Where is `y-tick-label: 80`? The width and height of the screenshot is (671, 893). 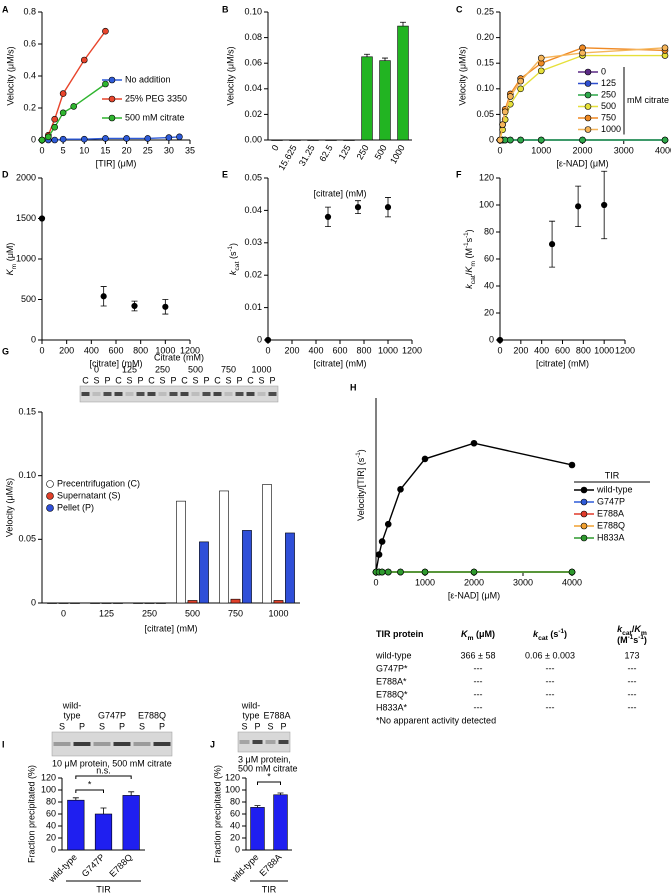
y-tick-label: 80 is located at coordinates (489, 231).